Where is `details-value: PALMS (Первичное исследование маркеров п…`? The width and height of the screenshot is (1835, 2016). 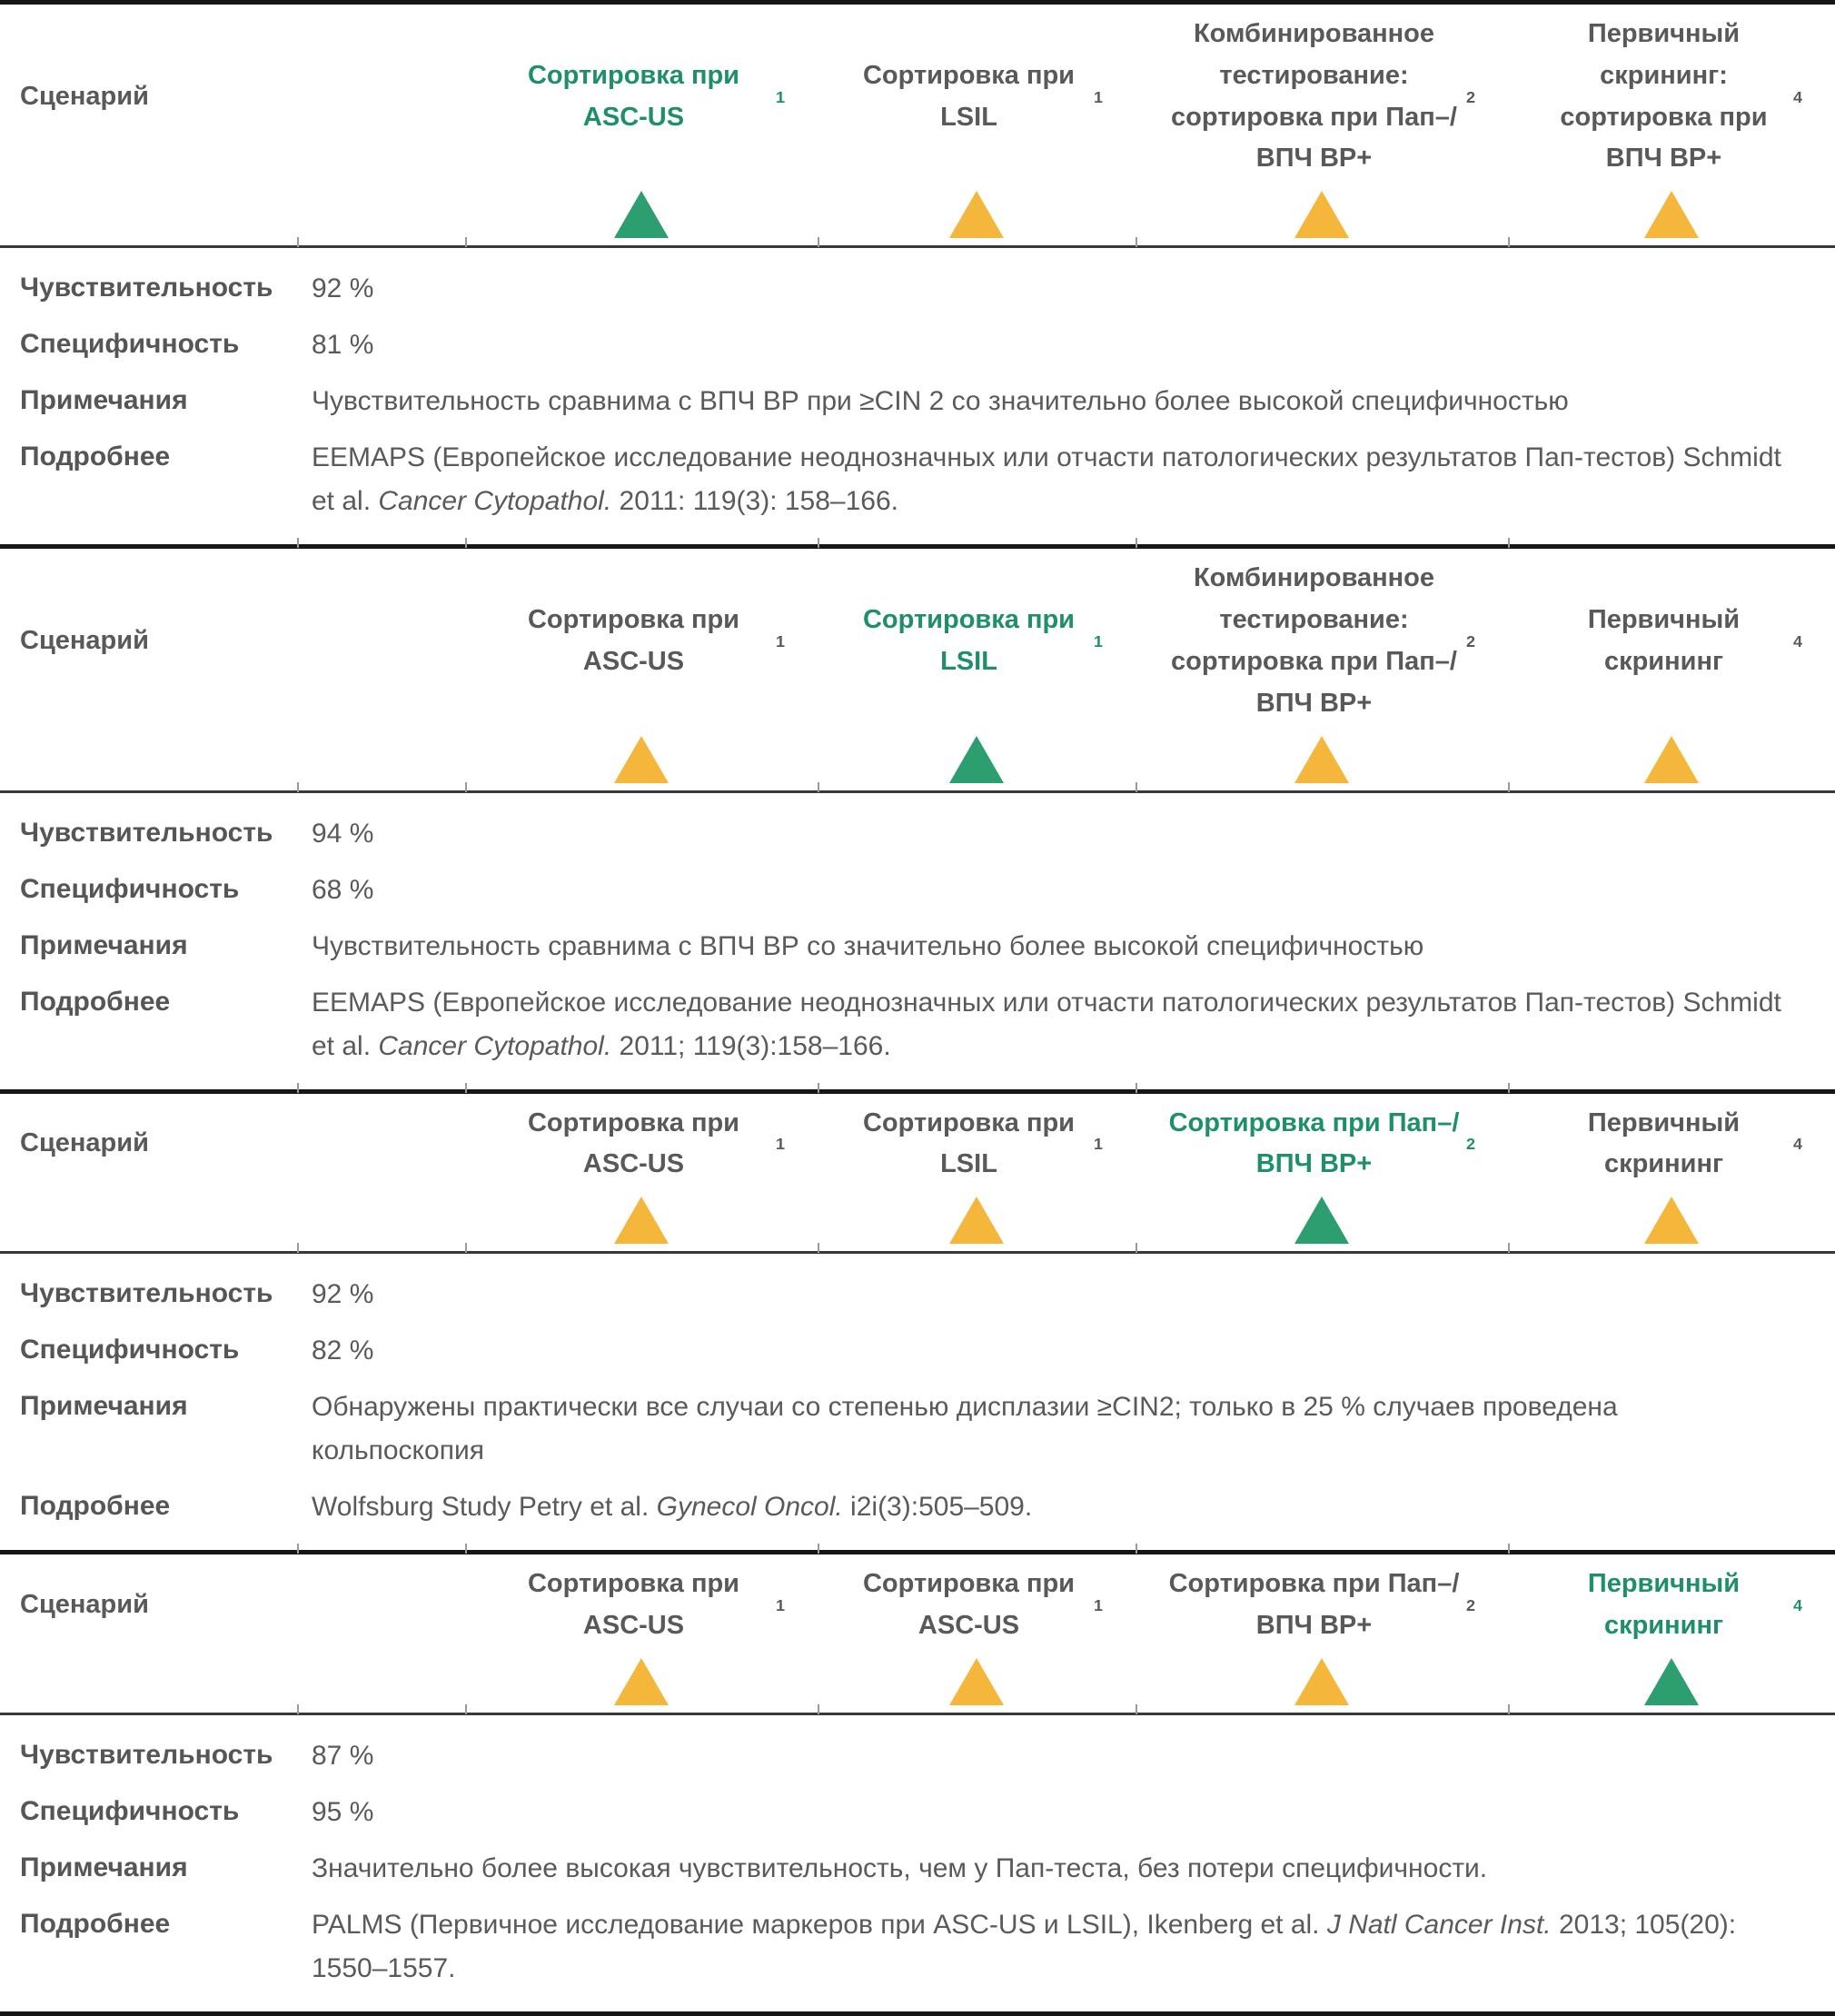 details-value: PALMS (Первичное исследование маркеров п… is located at coordinates (1024, 1946).